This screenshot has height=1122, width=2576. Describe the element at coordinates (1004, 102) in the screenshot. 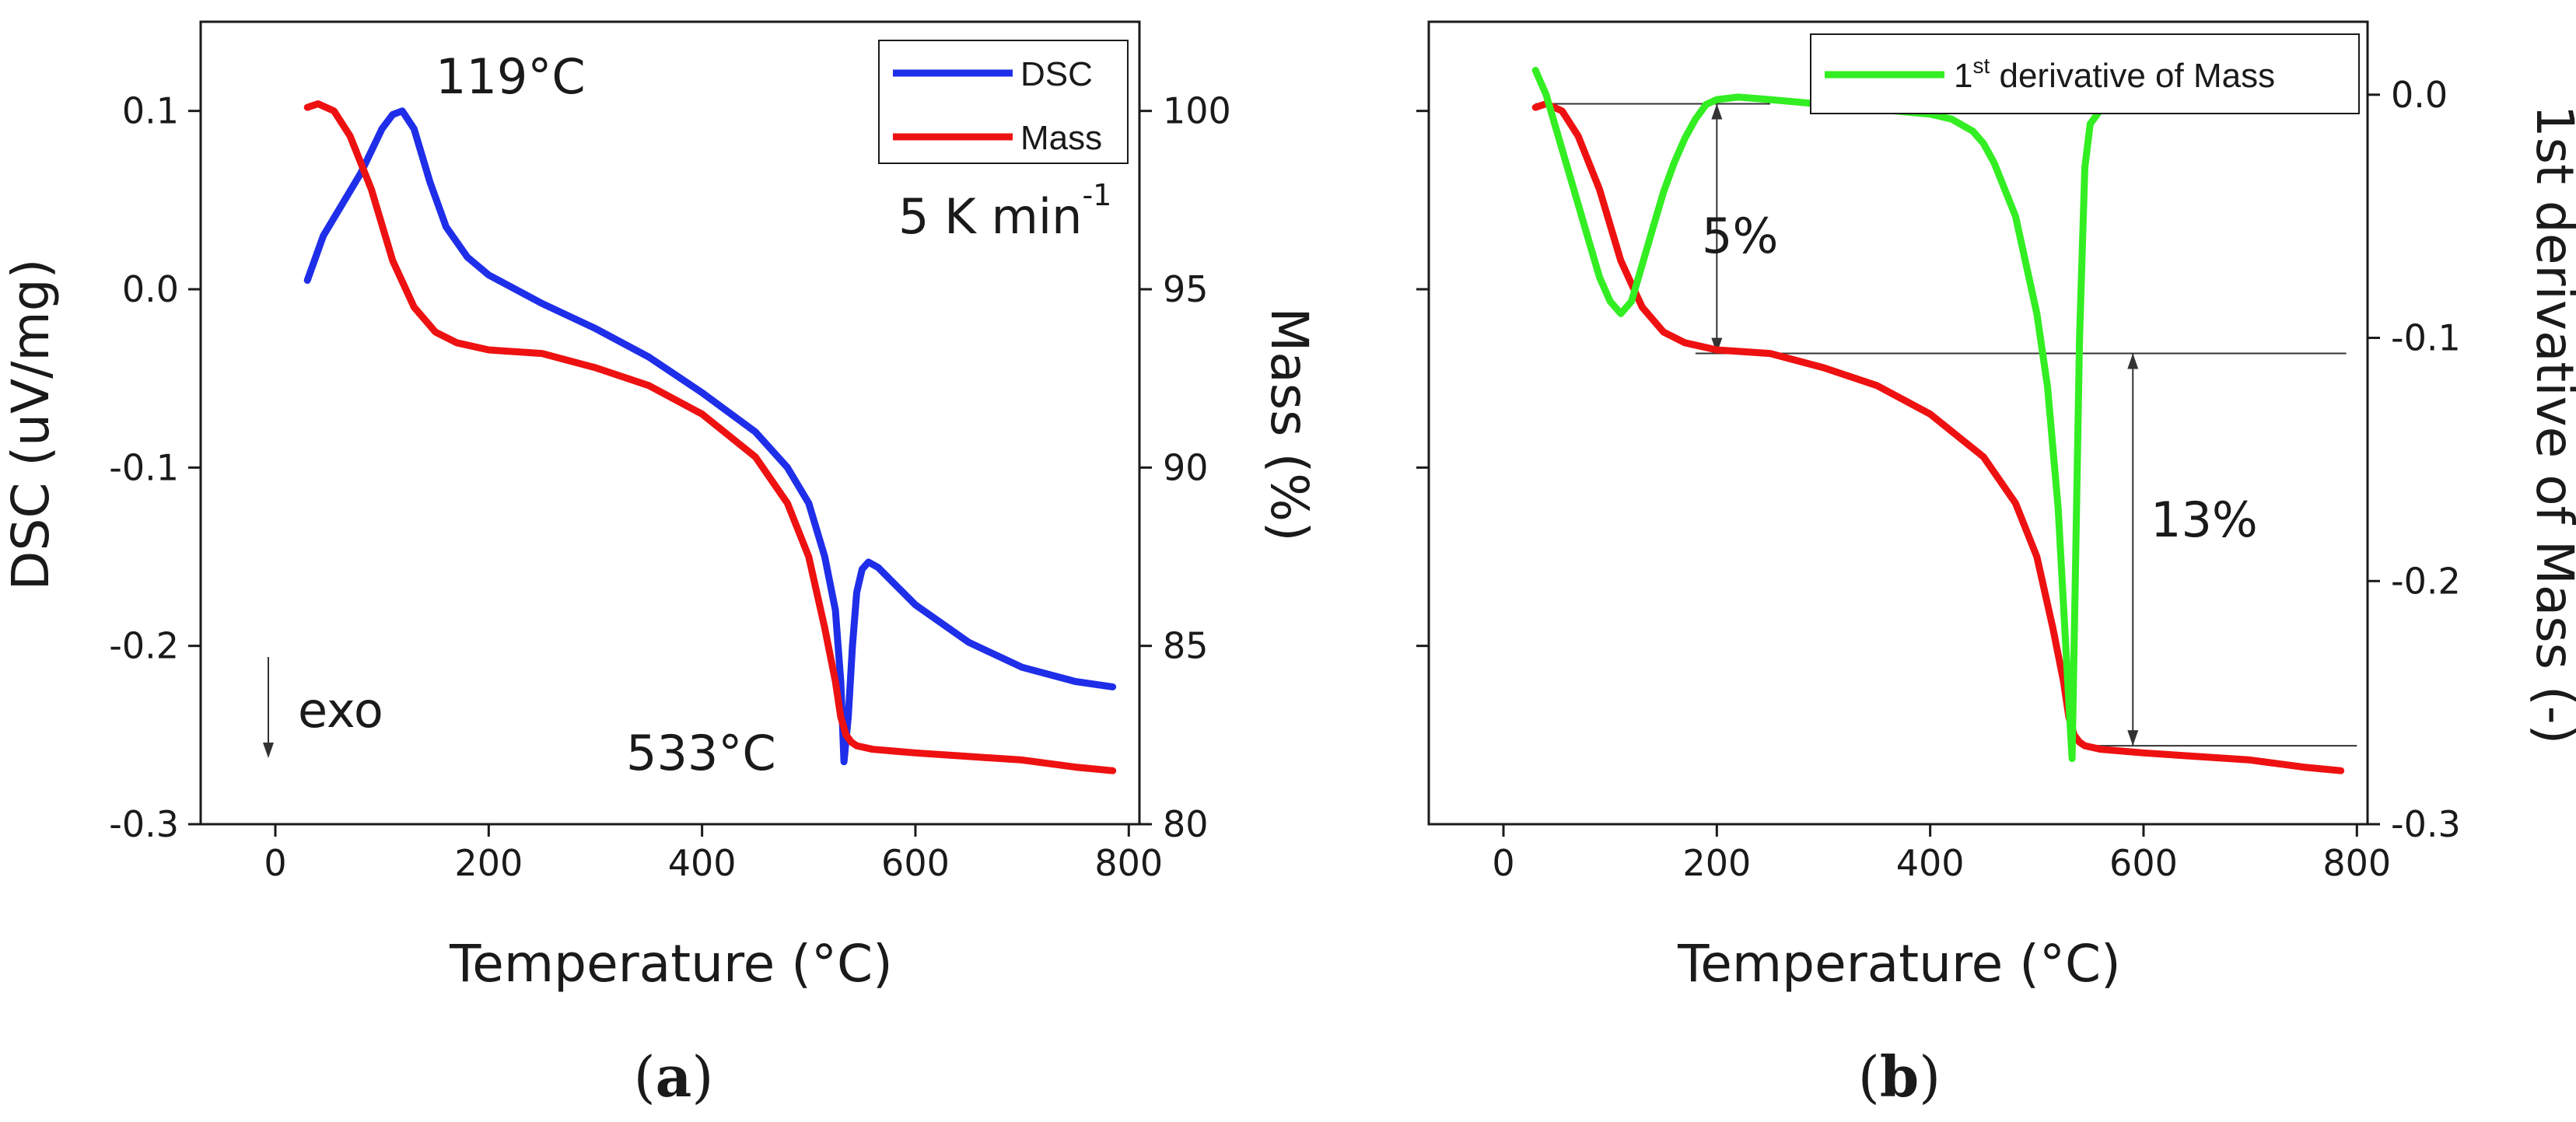

I see `panel-a-legend: DSC Mass` at that location.